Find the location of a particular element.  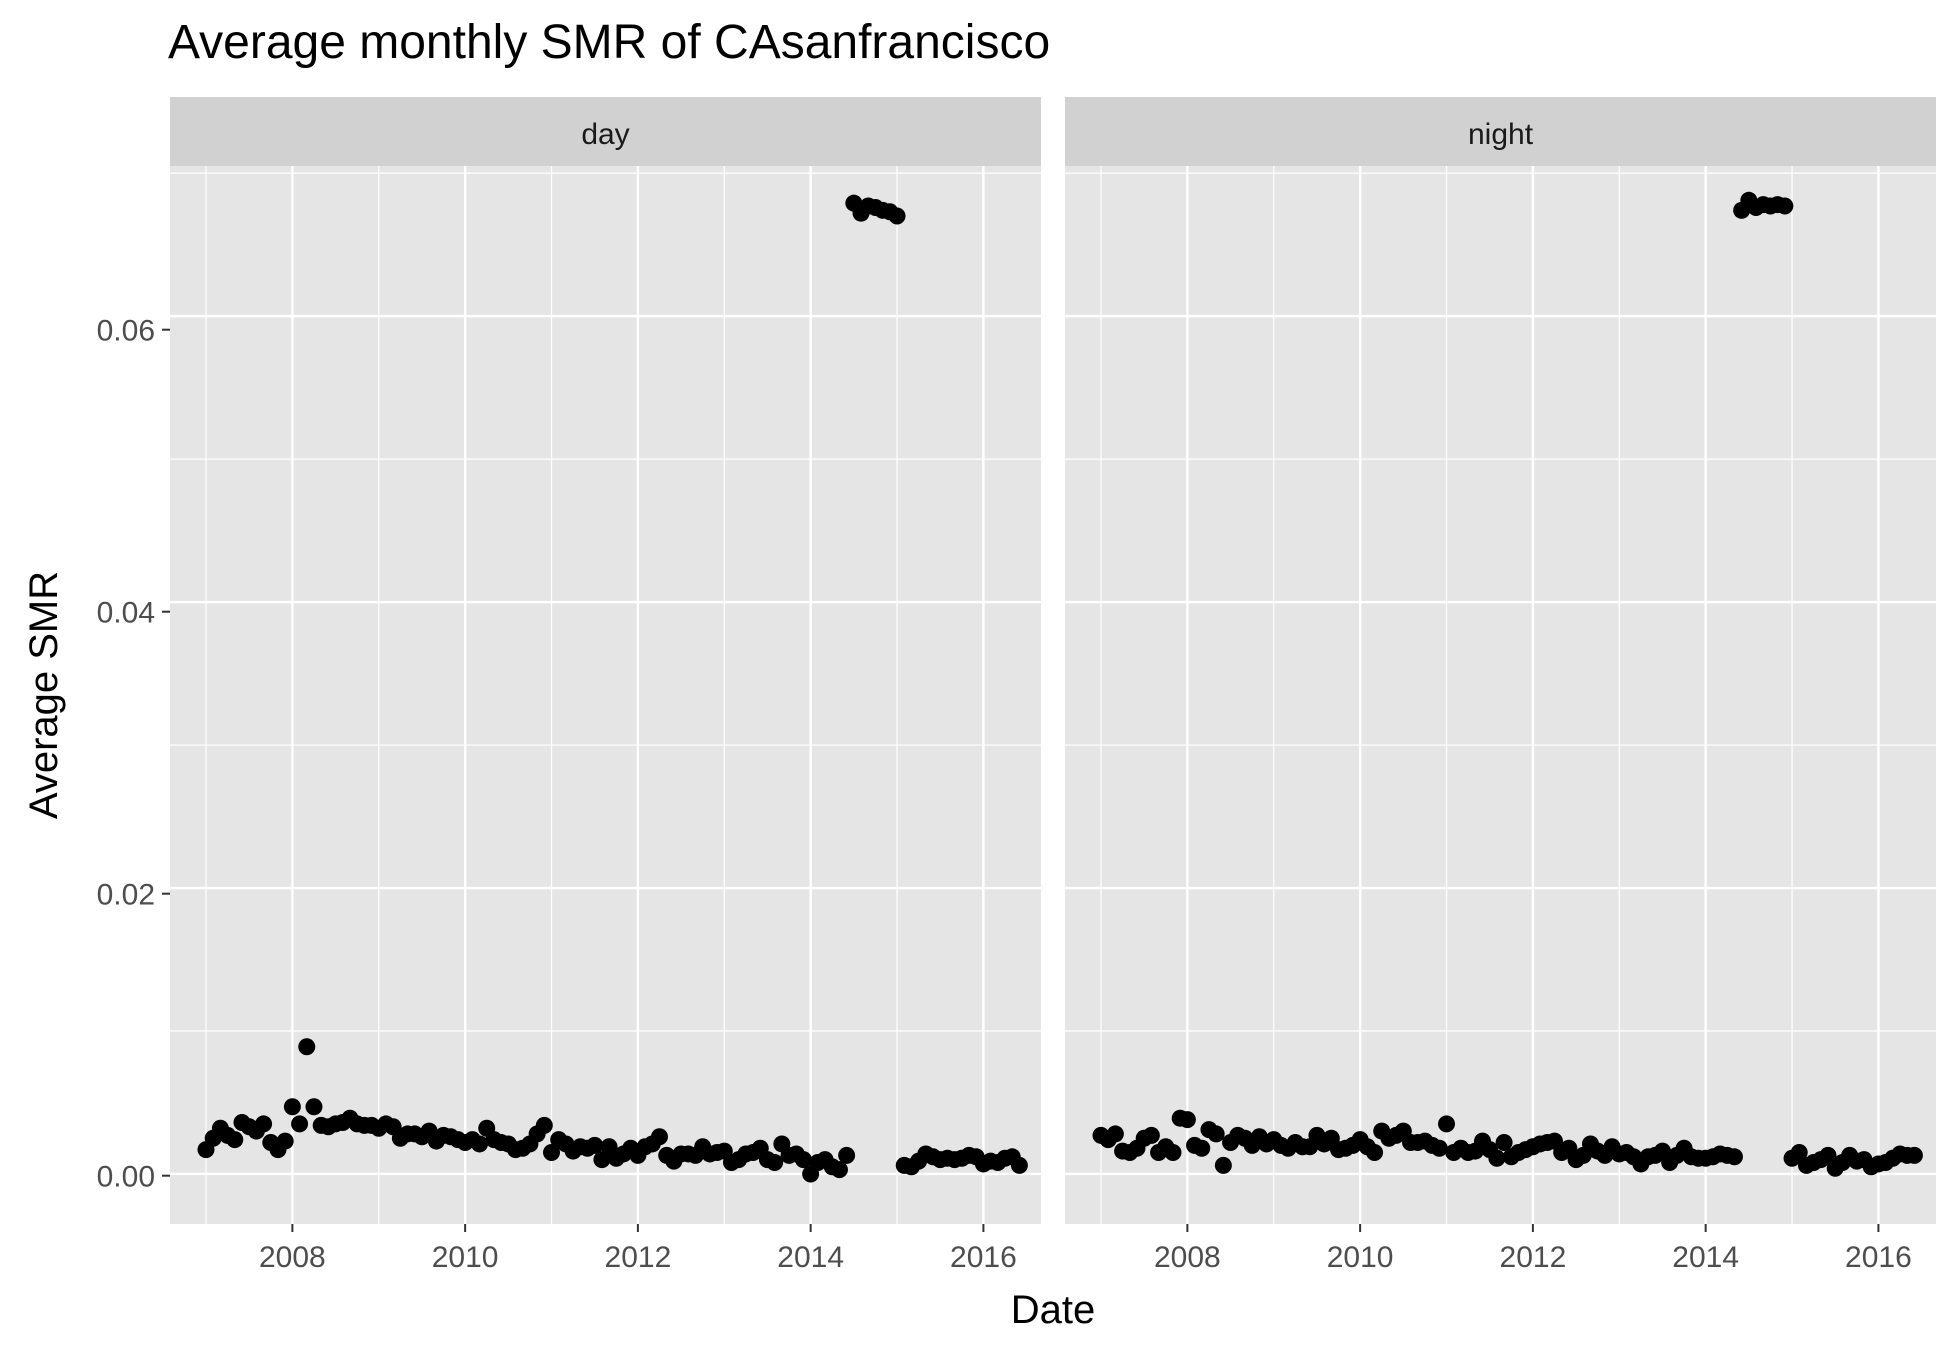

x-axis-day: 2008 2010 2012 2014 2016 is located at coordinates (638, 1249).